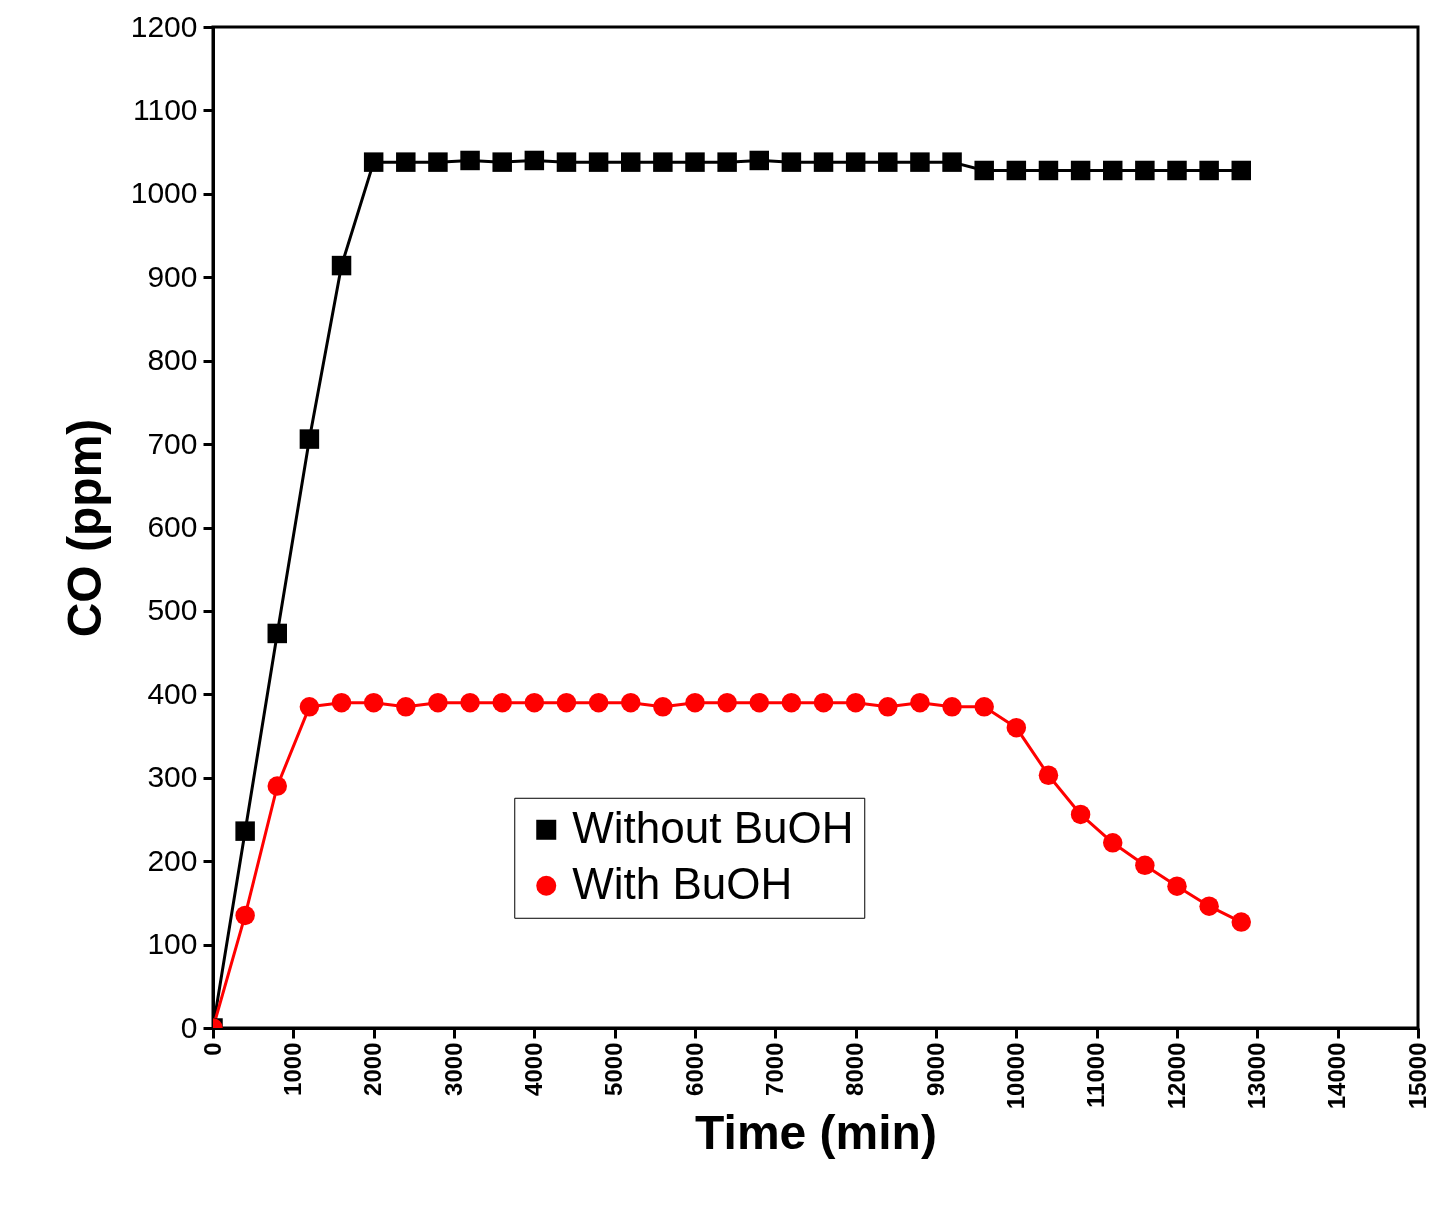 This screenshot has width=1441, height=1207. I want to click on y-tick-label: 500, so click(172, 610).